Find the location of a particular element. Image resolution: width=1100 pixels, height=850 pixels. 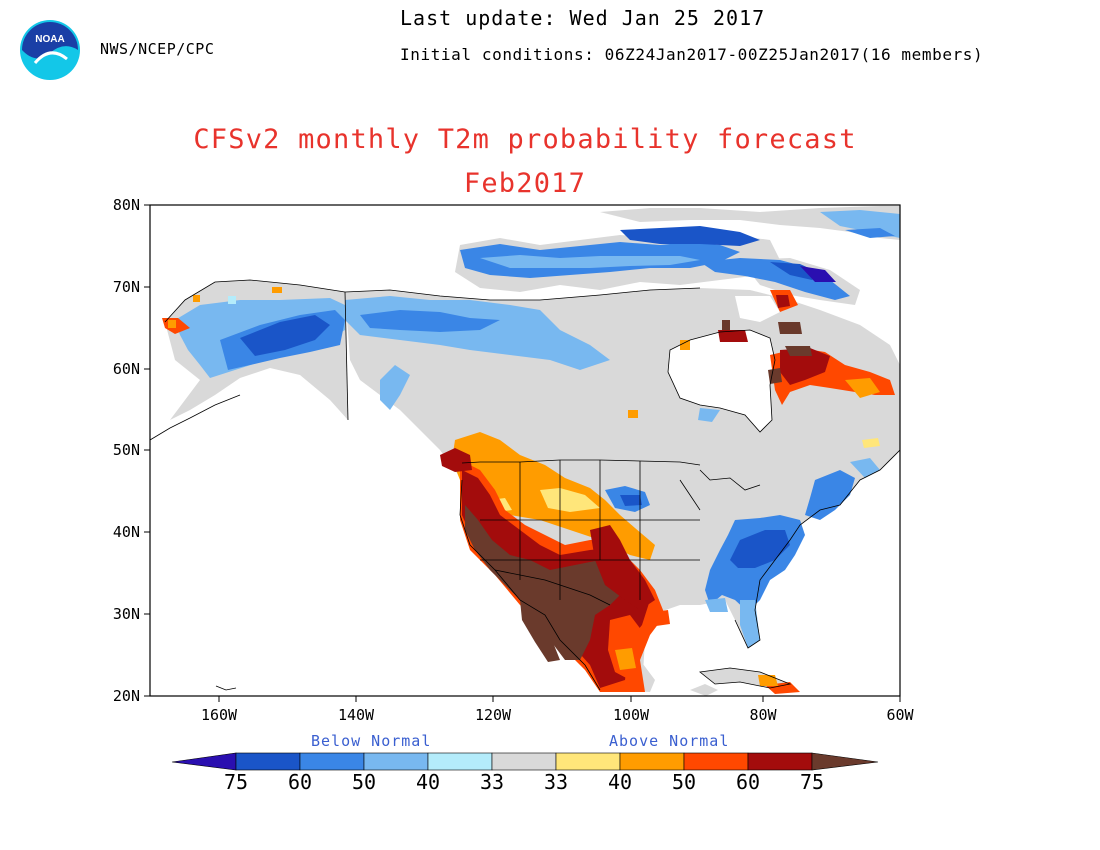

colorbar-label-above-75: 75 is located at coordinates (812, 782).